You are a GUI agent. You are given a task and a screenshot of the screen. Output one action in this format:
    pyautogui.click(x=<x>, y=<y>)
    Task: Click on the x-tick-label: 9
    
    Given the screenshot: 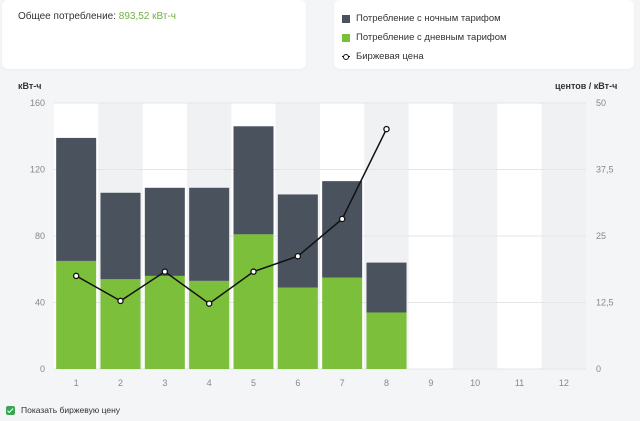 What is the action you would take?
    pyautogui.click(x=430, y=383)
    